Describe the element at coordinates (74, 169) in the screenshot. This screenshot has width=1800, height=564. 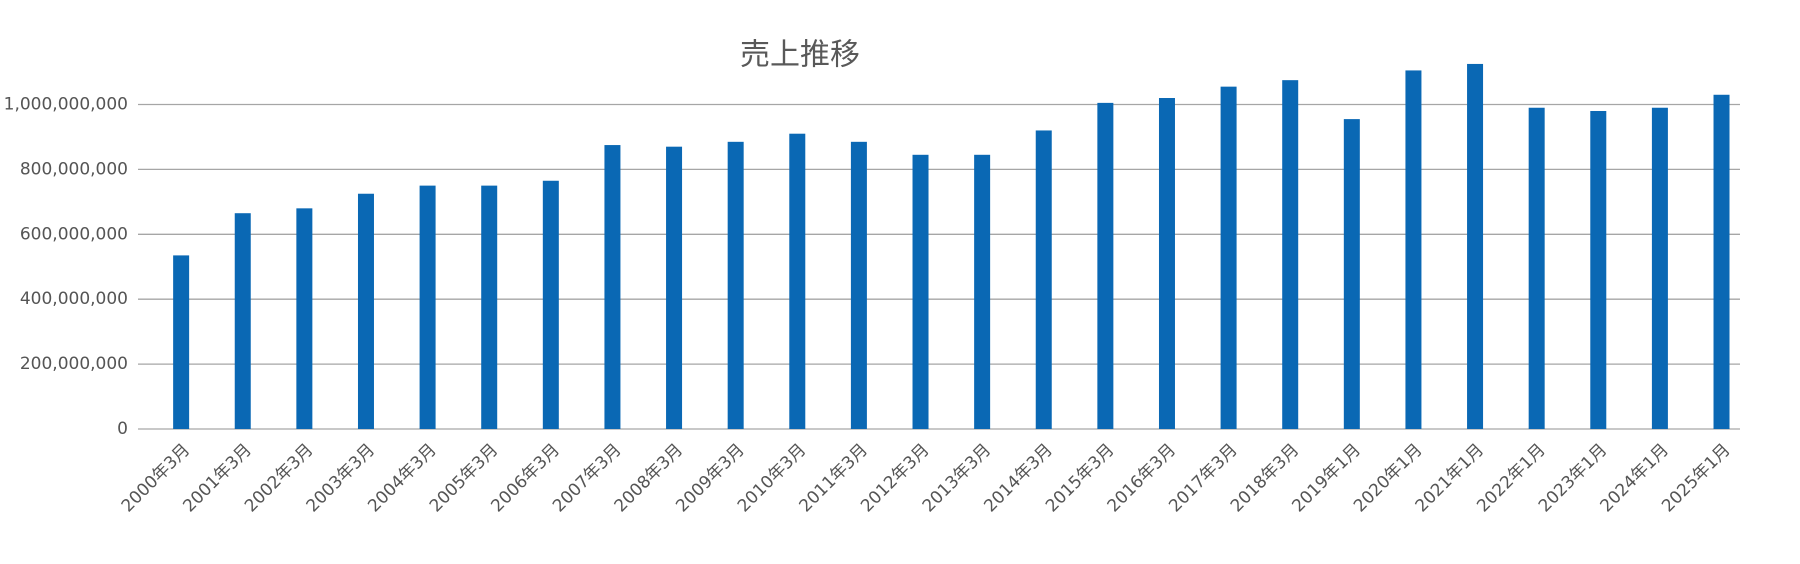
I see `y-tick-label: 800,000,000` at that location.